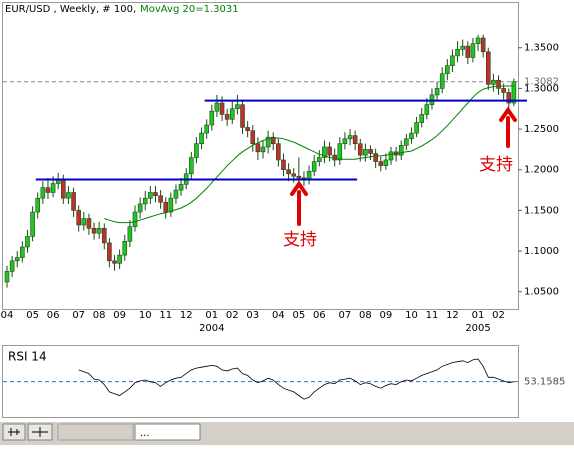 The width and height of the screenshot is (574, 449). Describe the element at coordinates (345, 315) in the screenshot. I see `x-tick-label: 07` at that location.